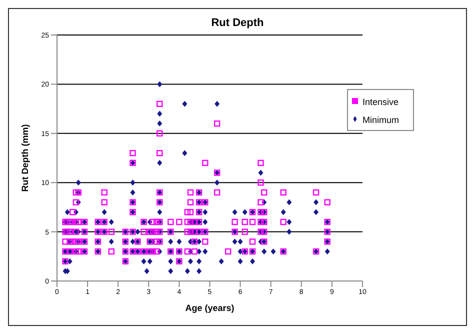 The image size is (475, 334). I want to click on legend-label: Minimum, so click(380, 120).